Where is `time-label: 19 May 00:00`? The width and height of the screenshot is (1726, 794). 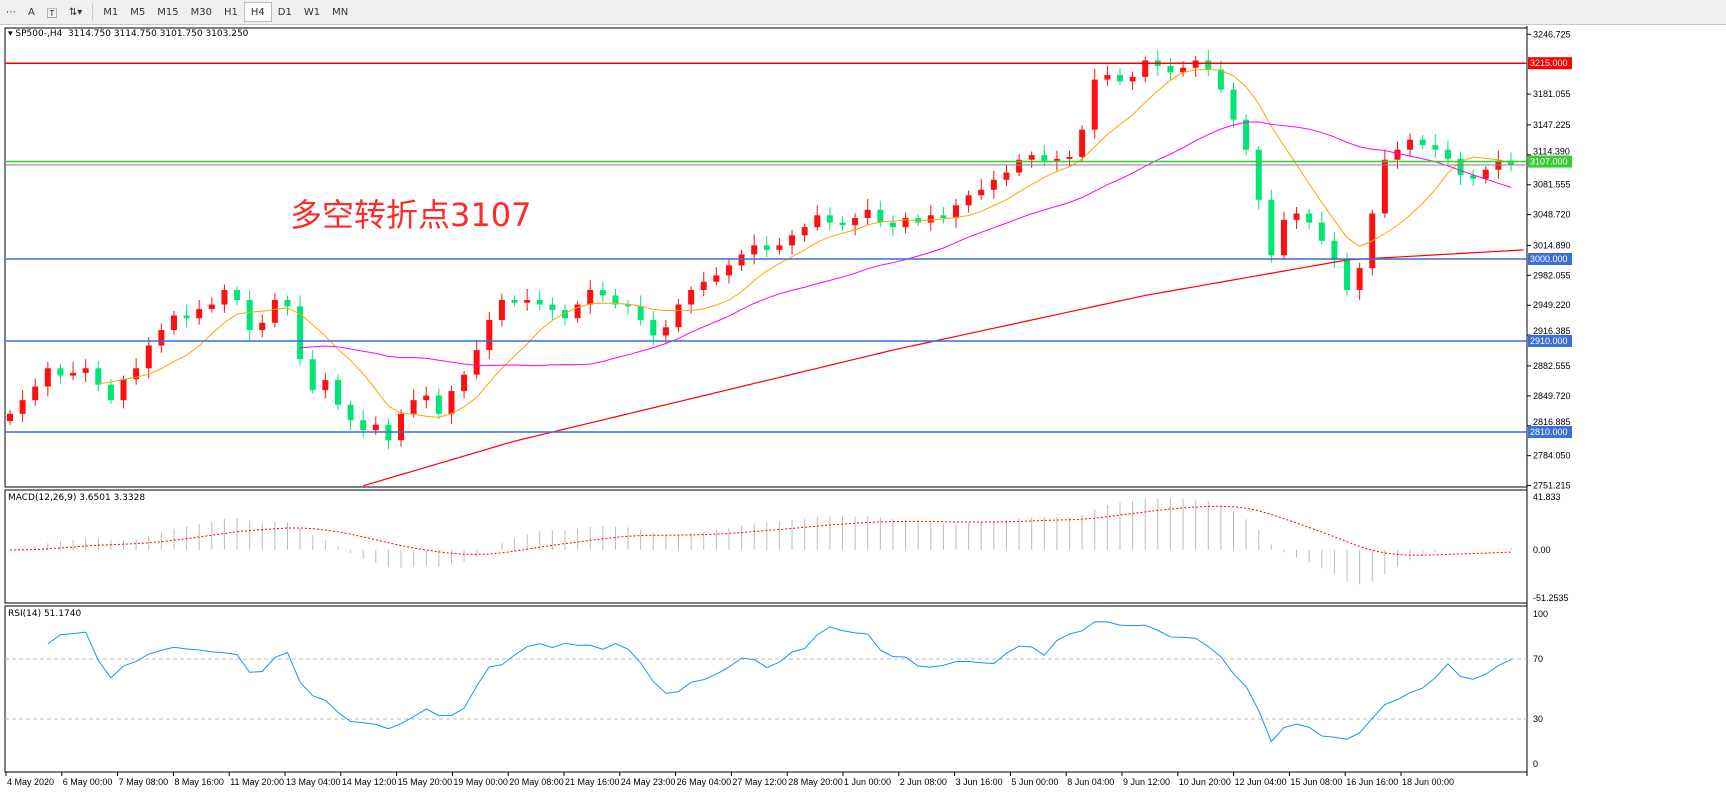
time-label: 19 May 00:00 is located at coordinates (480, 782).